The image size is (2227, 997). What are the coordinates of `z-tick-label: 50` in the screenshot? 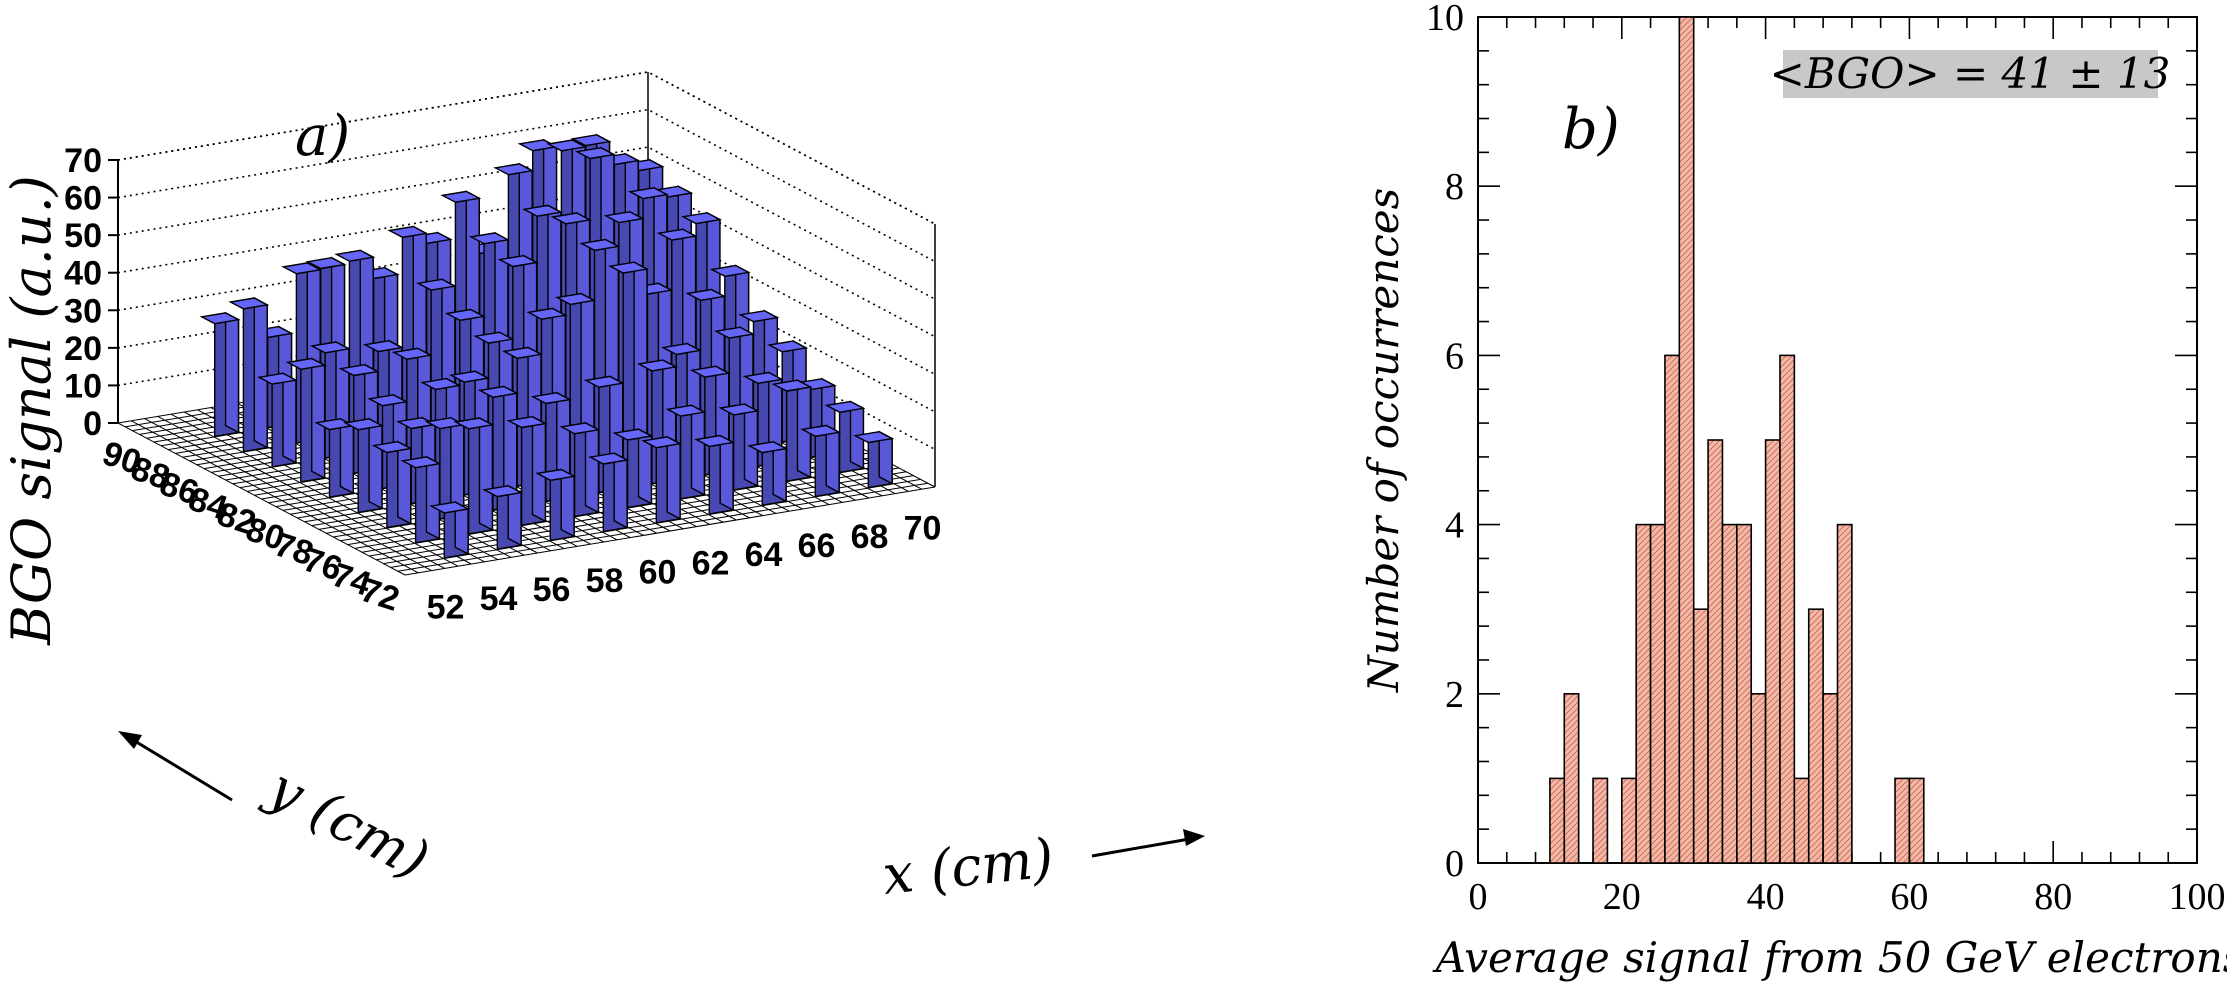 It's located at (83, 236).